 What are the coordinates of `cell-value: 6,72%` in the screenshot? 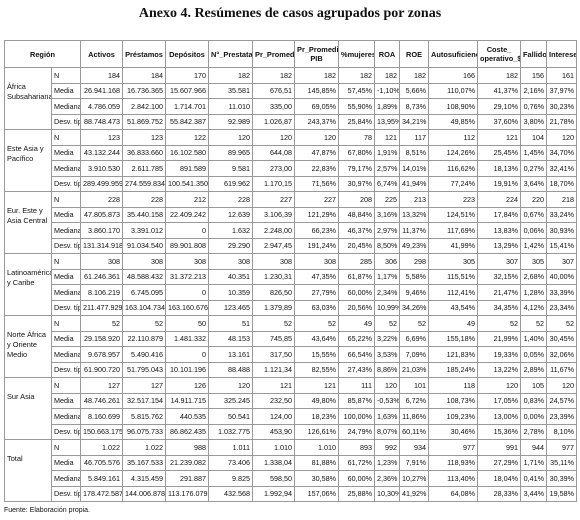 It's located at (414, 400).